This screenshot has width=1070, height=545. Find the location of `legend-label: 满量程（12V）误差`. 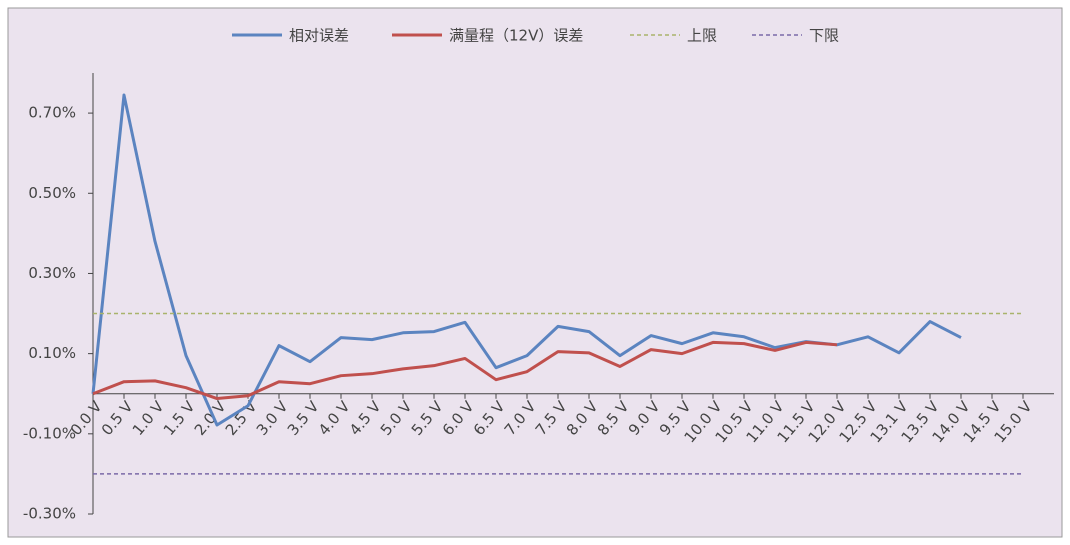

legend-label: 满量程（12V）误差 is located at coordinates (516, 36).